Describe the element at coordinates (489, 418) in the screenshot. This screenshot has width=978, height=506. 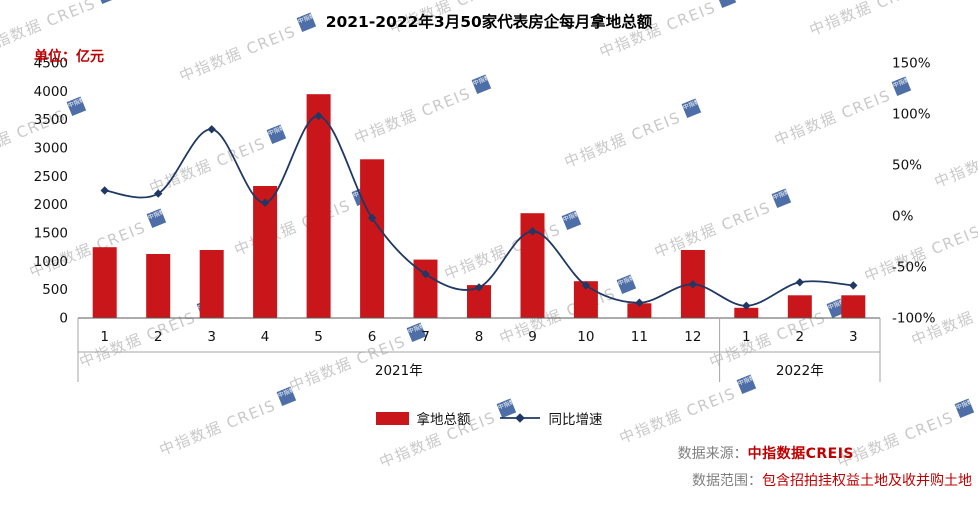
I see `legend: 拿地总额 同比增速` at that location.